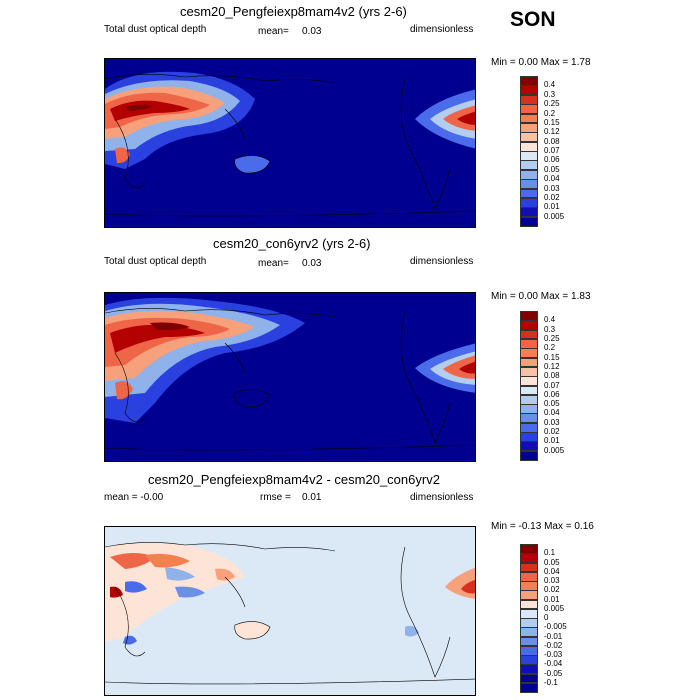 The height and width of the screenshot is (700, 700). Describe the element at coordinates (442, 29) in the screenshot. I see `panel1-units: dimensionless` at that location.